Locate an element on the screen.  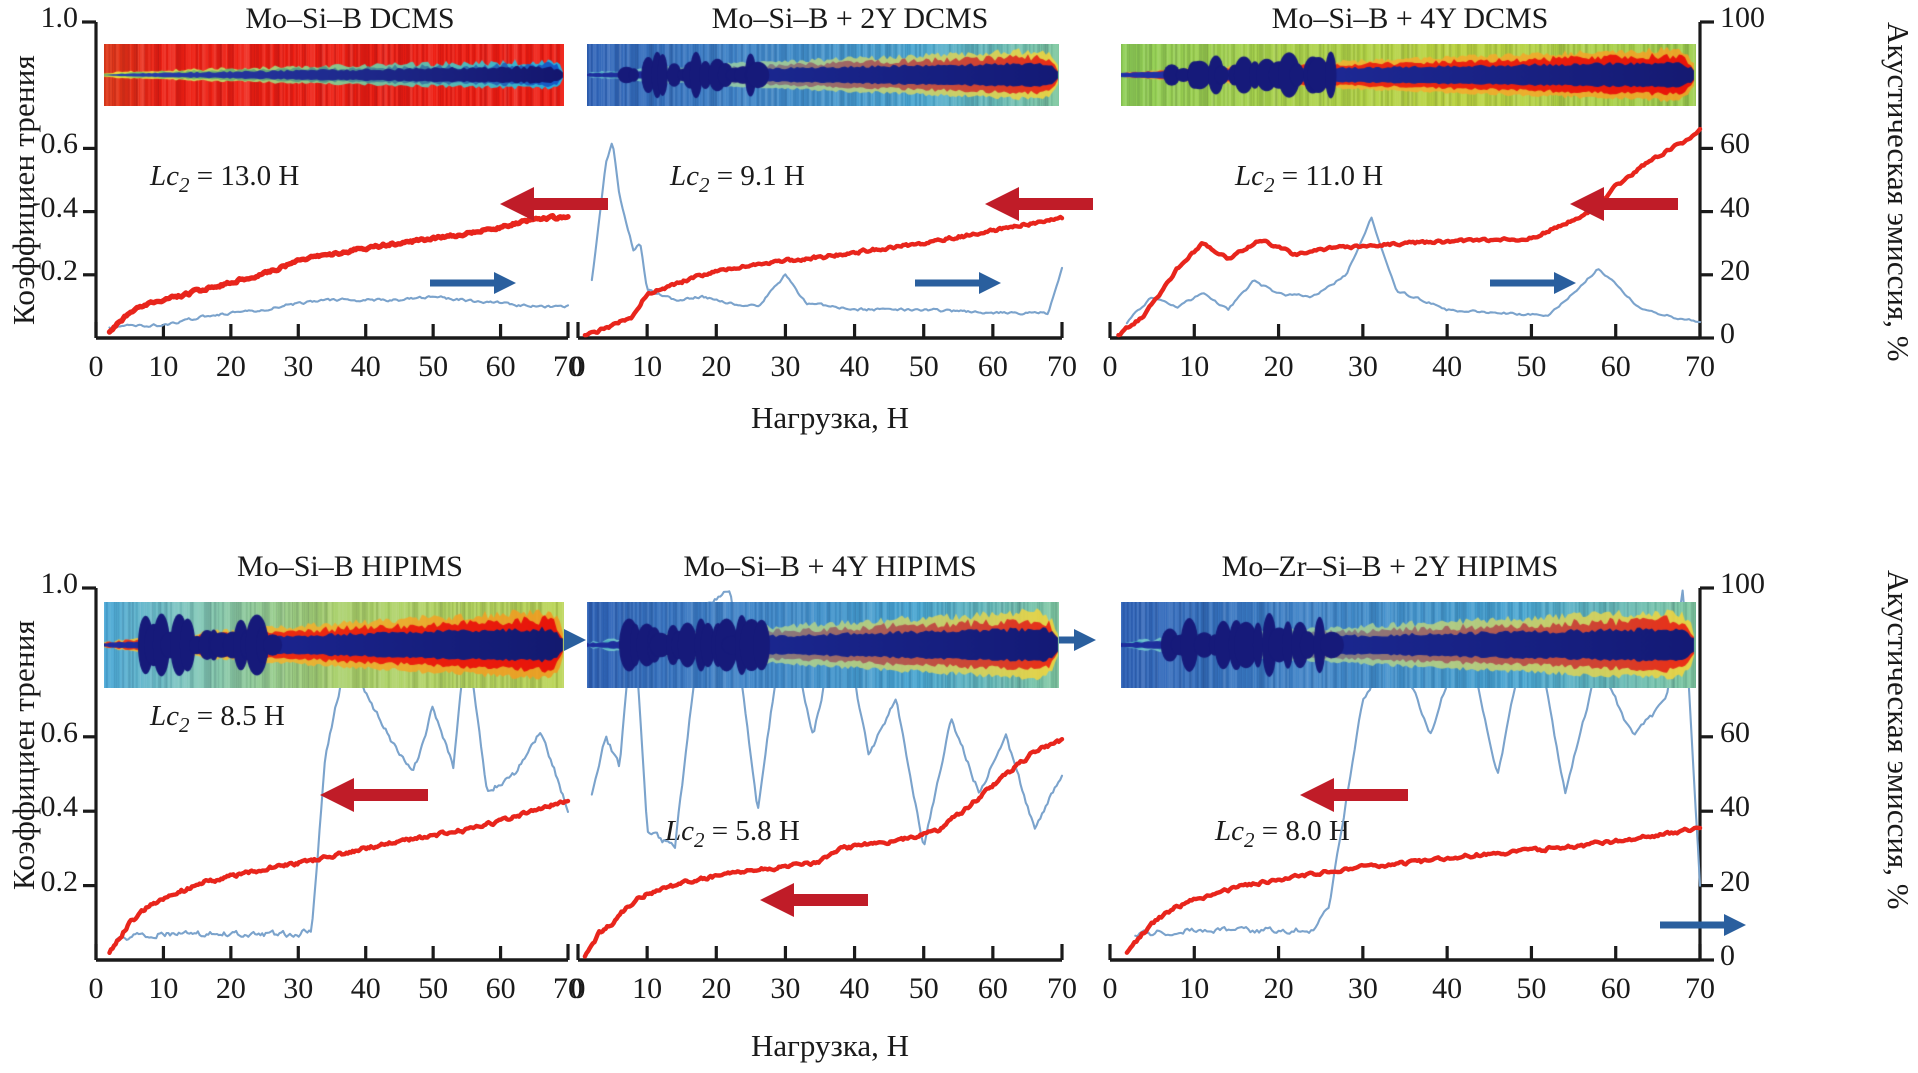
y-tick-right-p3-3: 20 is located at coordinates (1735, 270).